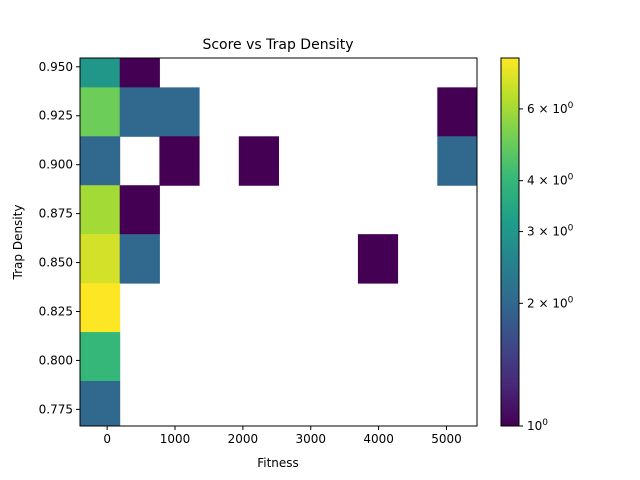 This screenshot has height=480, width=640. Describe the element at coordinates (550, 302) in the screenshot. I see `colorbar-tick-label: 2 × 100` at that location.